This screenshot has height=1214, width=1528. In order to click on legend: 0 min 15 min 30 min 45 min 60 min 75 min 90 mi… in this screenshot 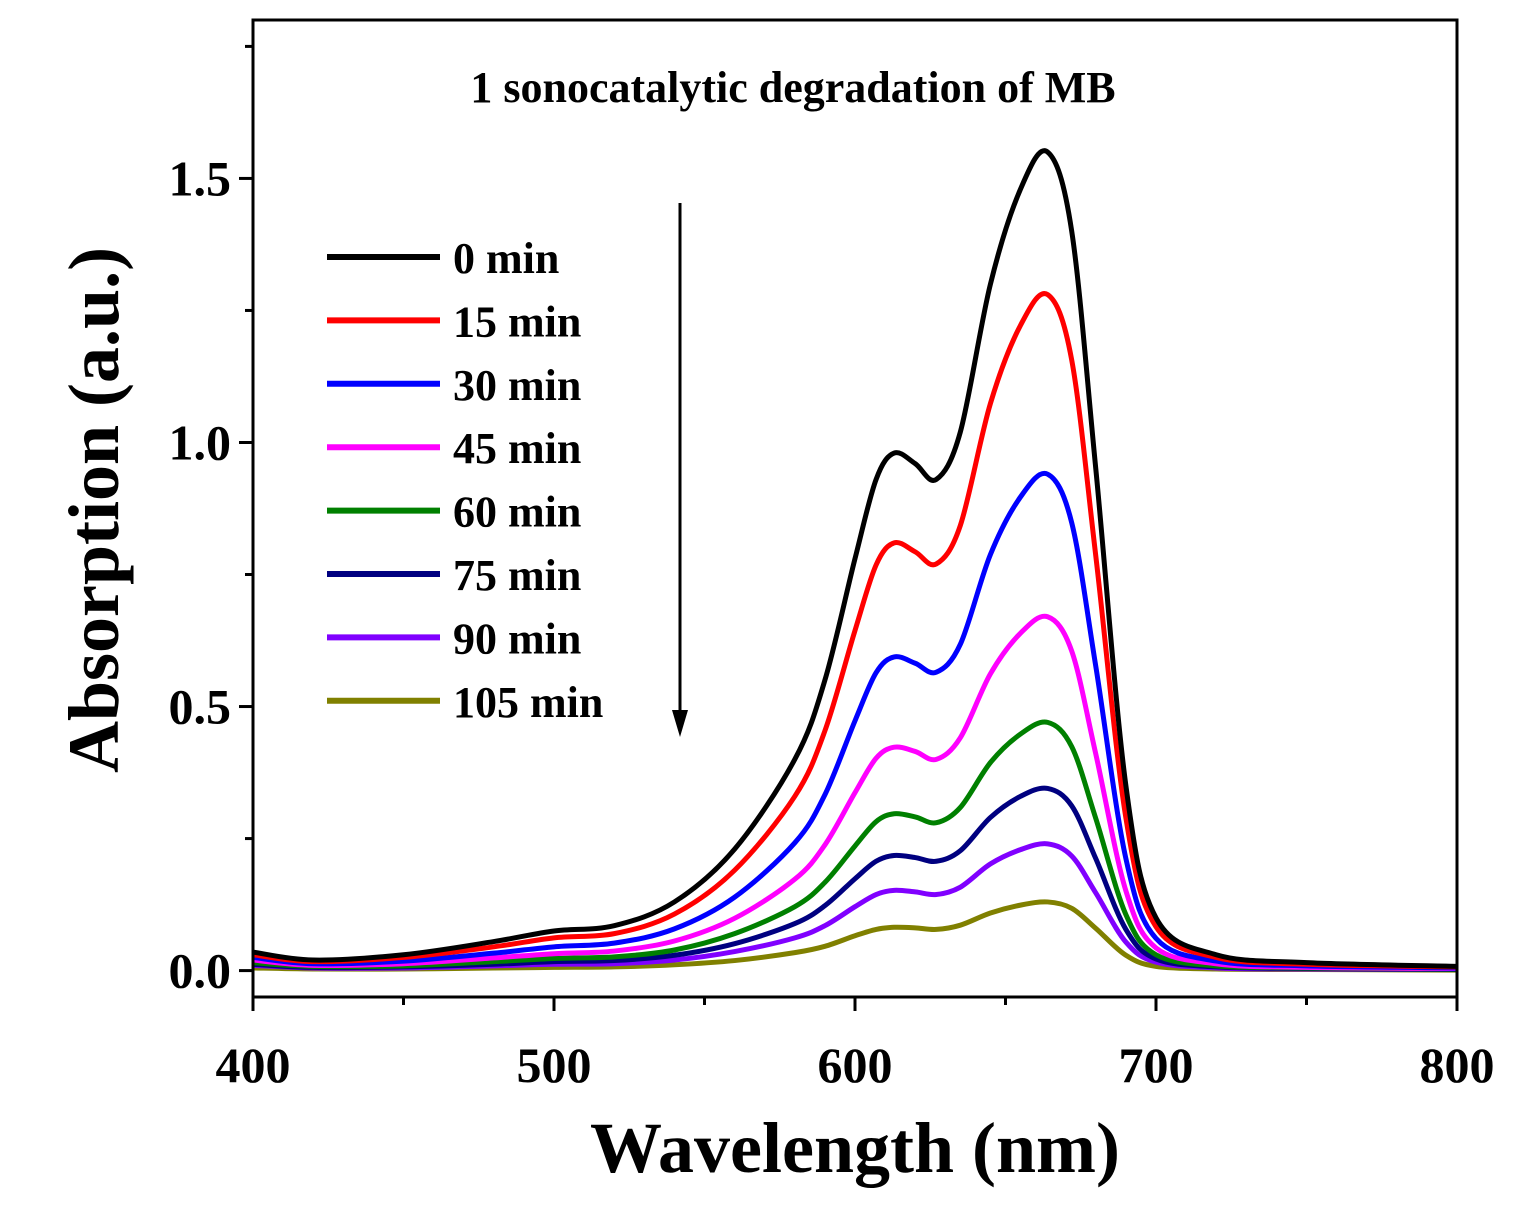, I will do `click(465, 480)`.